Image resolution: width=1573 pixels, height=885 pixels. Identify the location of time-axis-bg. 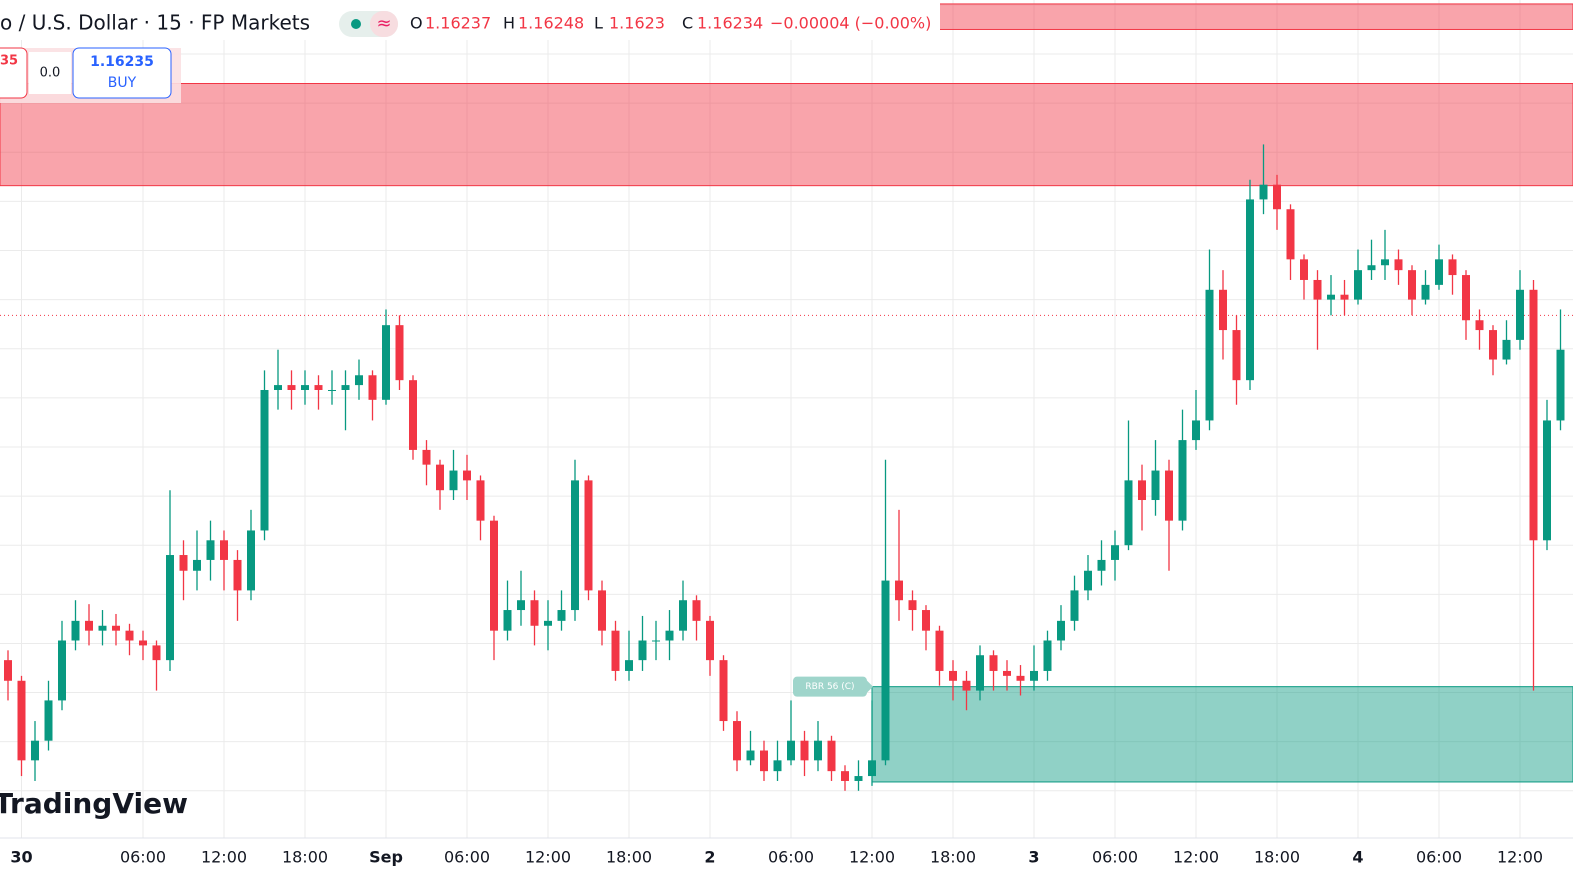
(786, 861).